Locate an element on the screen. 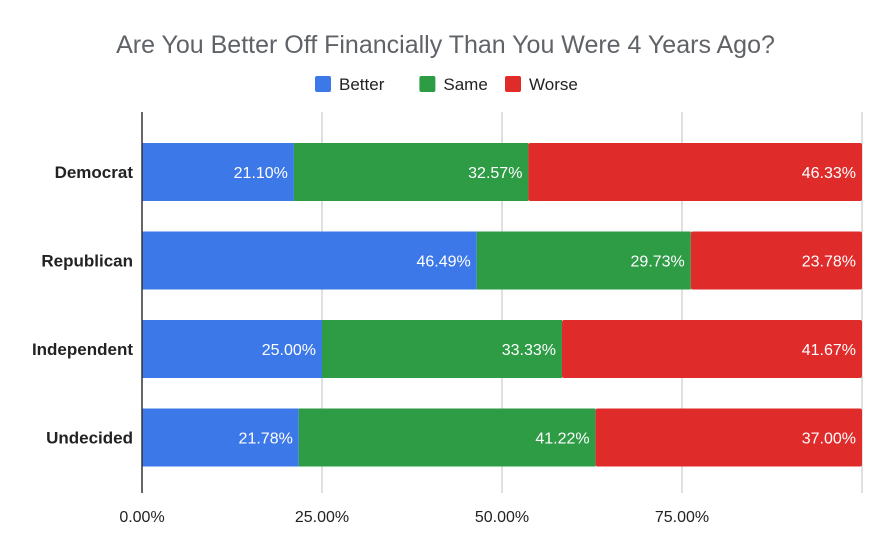 The width and height of the screenshot is (891, 551). data-label-democrat-same: 32.57% is located at coordinates (495, 173).